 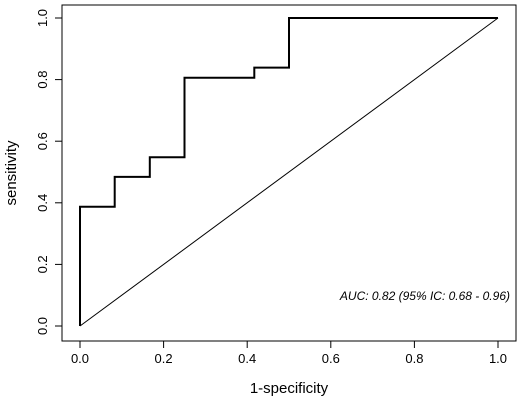 What do you see at coordinates (42, 264) in the screenshot?
I see `y-tick-label: 0.2` at bounding box center [42, 264].